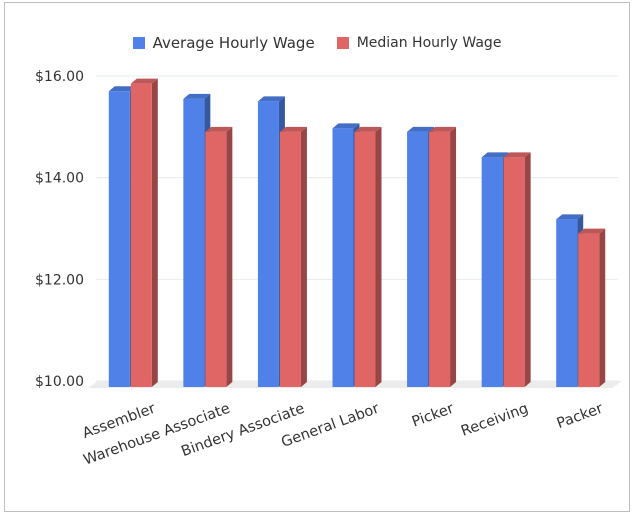 This screenshot has height=516, width=634. What do you see at coordinates (59, 229) in the screenshot?
I see `y-axis-ticks: $10.00 $12.00 $14.00 $16.00` at bounding box center [59, 229].